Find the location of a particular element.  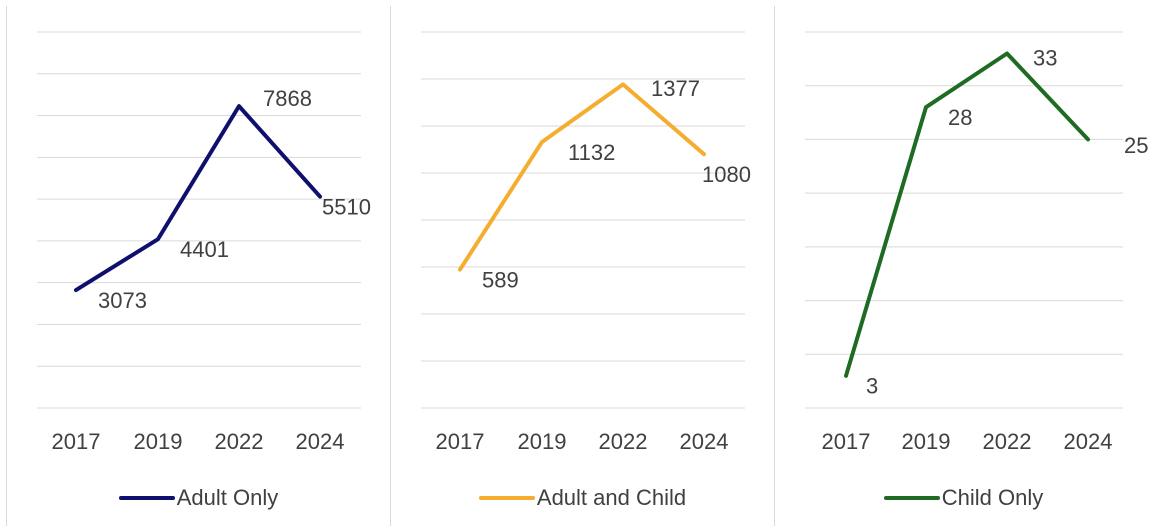

legend: Child Only is located at coordinates (963, 498).